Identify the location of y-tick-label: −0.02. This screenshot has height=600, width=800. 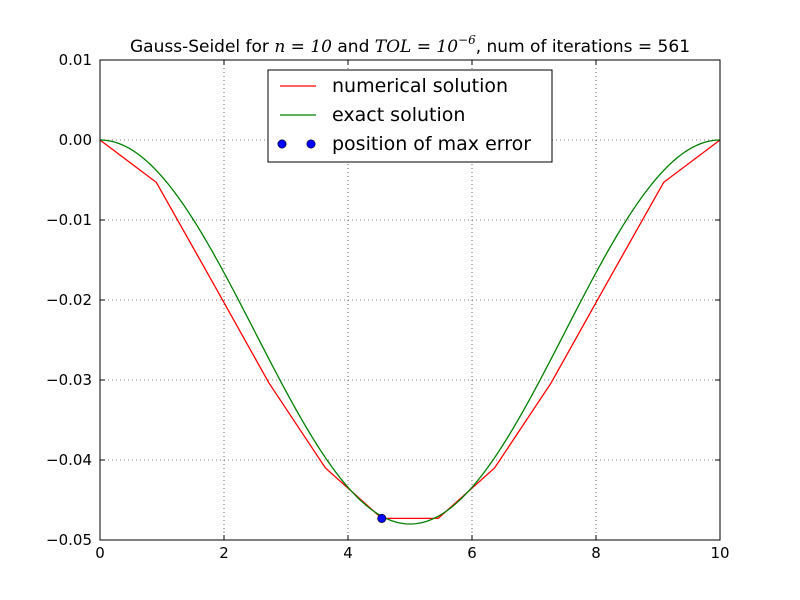
(69, 300).